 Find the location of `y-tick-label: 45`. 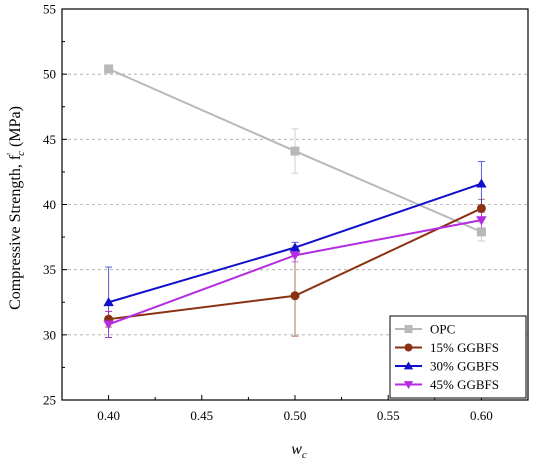

y-tick-label: 45 is located at coordinates (49, 139).